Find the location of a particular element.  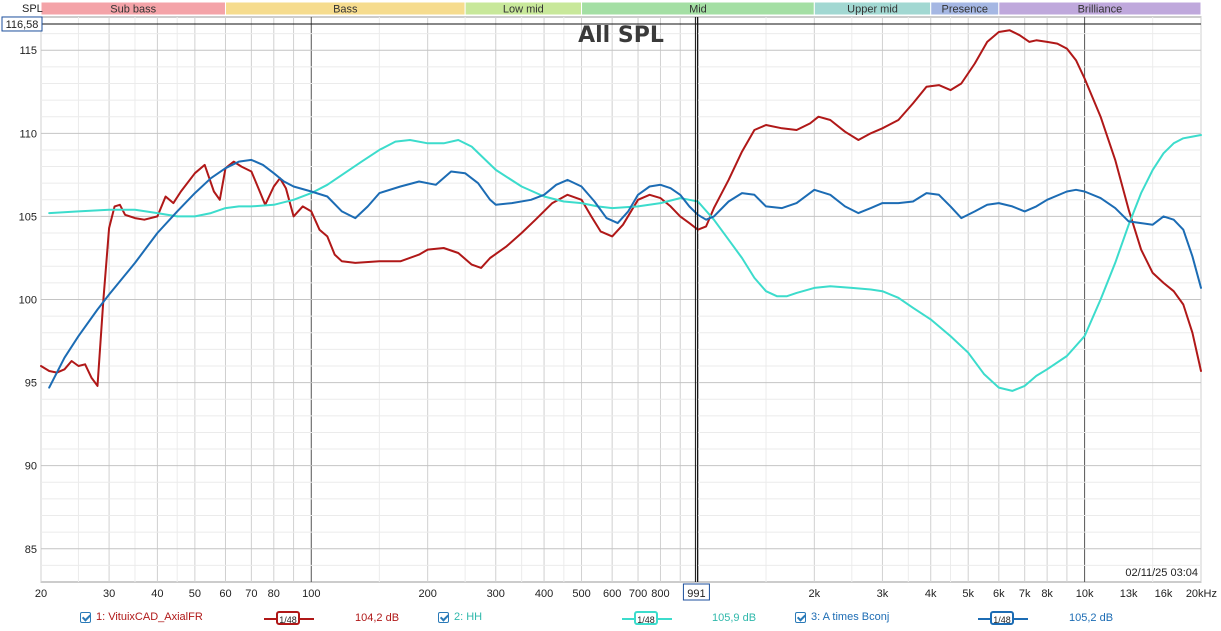

cursor-x-readout: 991 is located at coordinates (696, 594).